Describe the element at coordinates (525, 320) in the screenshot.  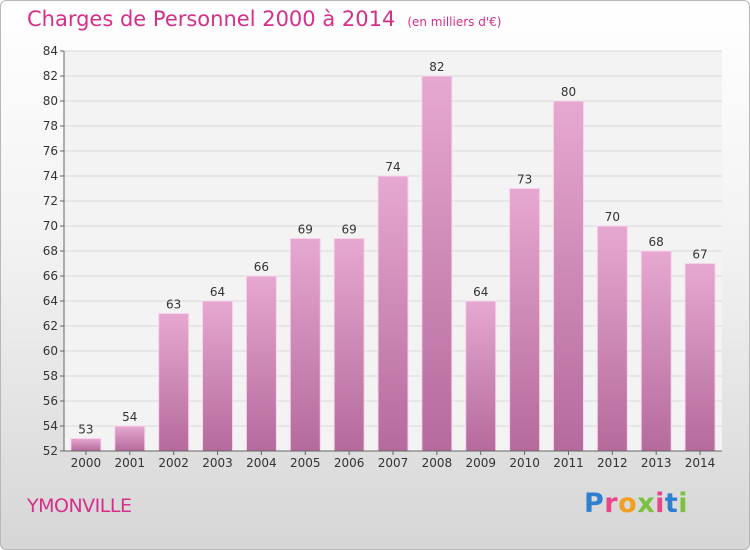
I see `bar-2010` at that location.